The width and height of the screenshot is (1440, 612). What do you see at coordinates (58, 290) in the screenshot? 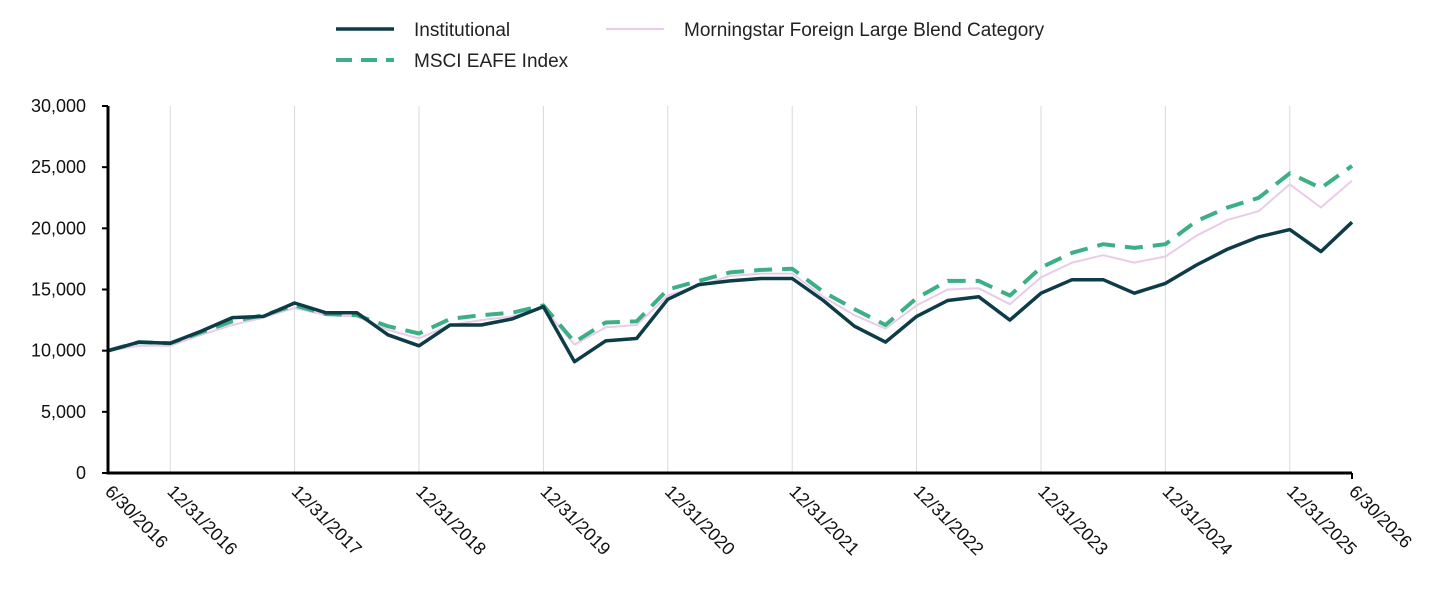
I see `y-tick-label: 15,000` at bounding box center [58, 290].